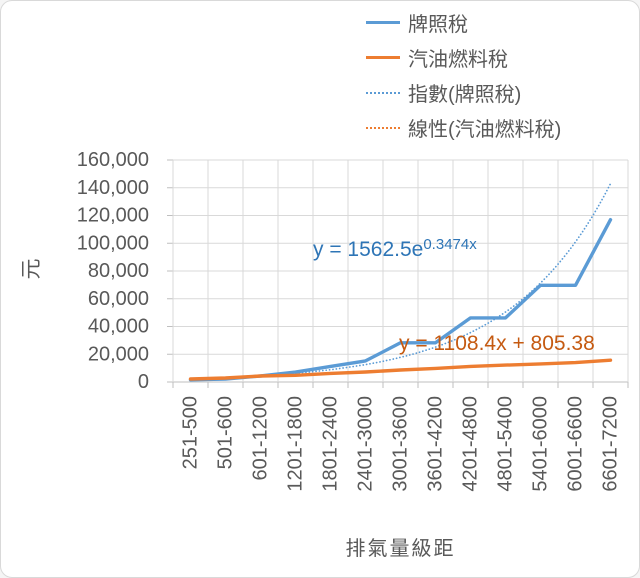 The image size is (640, 578). I want to click on linear-equation-text: y = 1108.4x + 805.38, so click(497, 343).